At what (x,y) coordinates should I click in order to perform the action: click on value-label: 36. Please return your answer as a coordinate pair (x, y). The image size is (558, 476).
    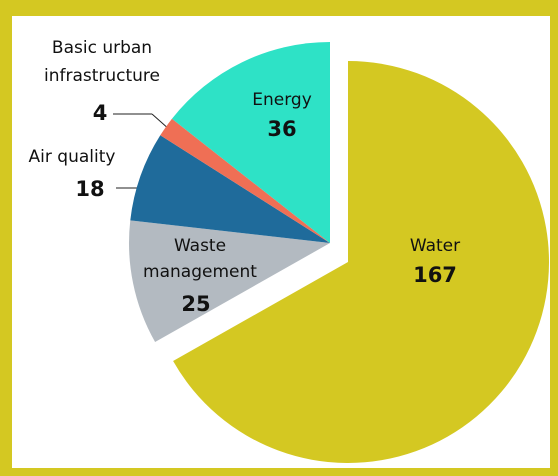
    Looking at the image, I should click on (281, 129).